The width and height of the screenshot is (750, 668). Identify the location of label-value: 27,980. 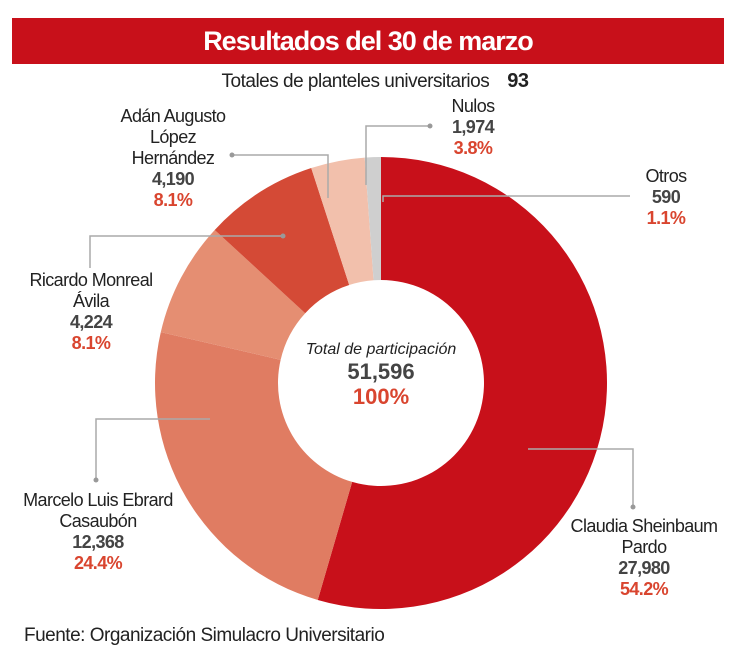
(644, 568).